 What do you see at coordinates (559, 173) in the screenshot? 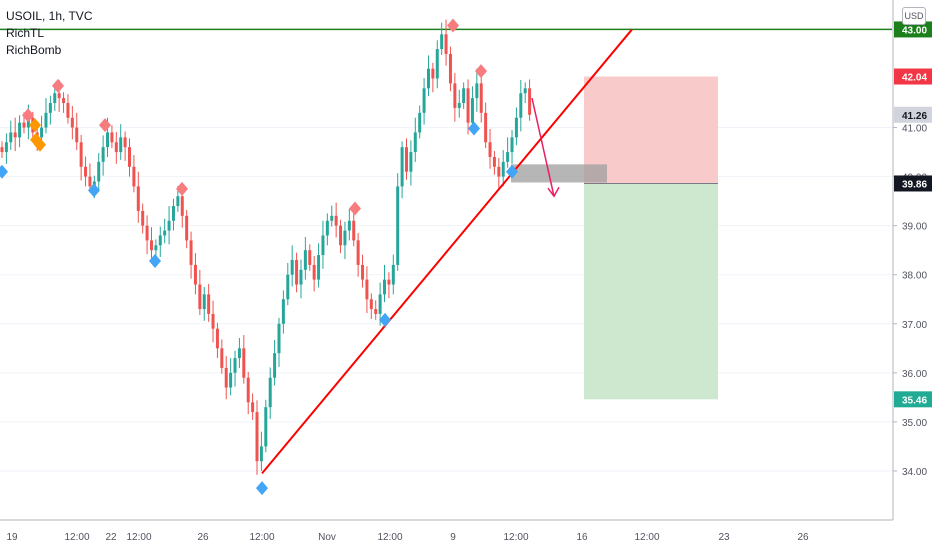
I see `breakout-box` at bounding box center [559, 173].